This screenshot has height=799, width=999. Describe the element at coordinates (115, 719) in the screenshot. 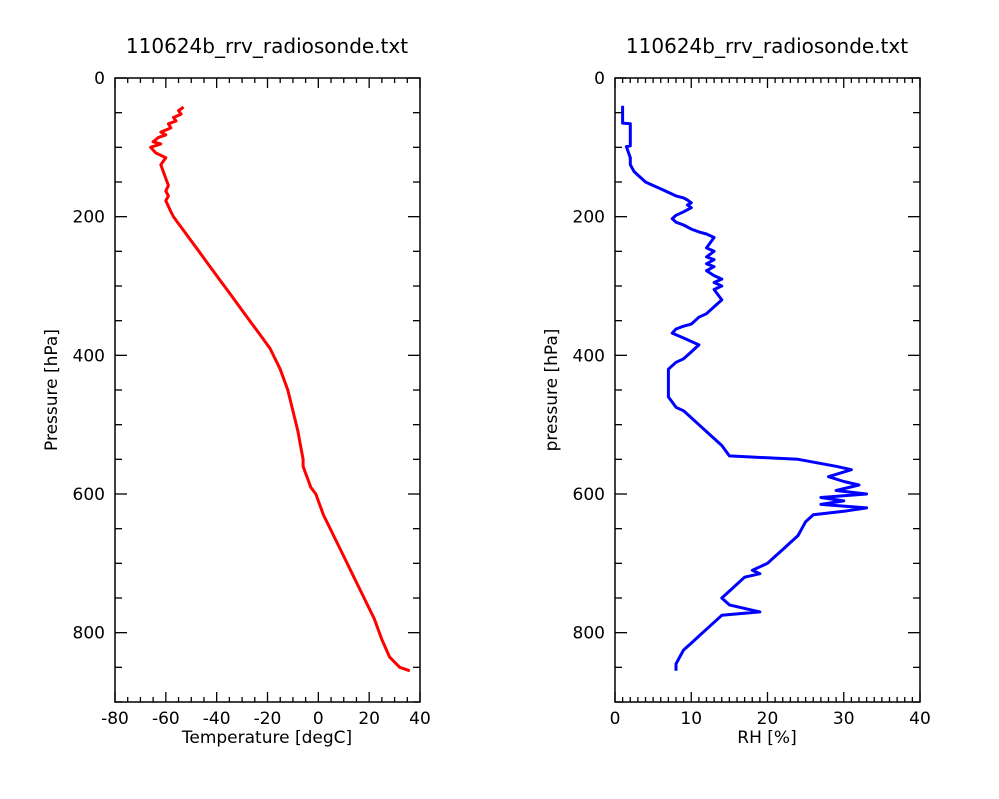

I see `x-tick-label: -80` at that location.